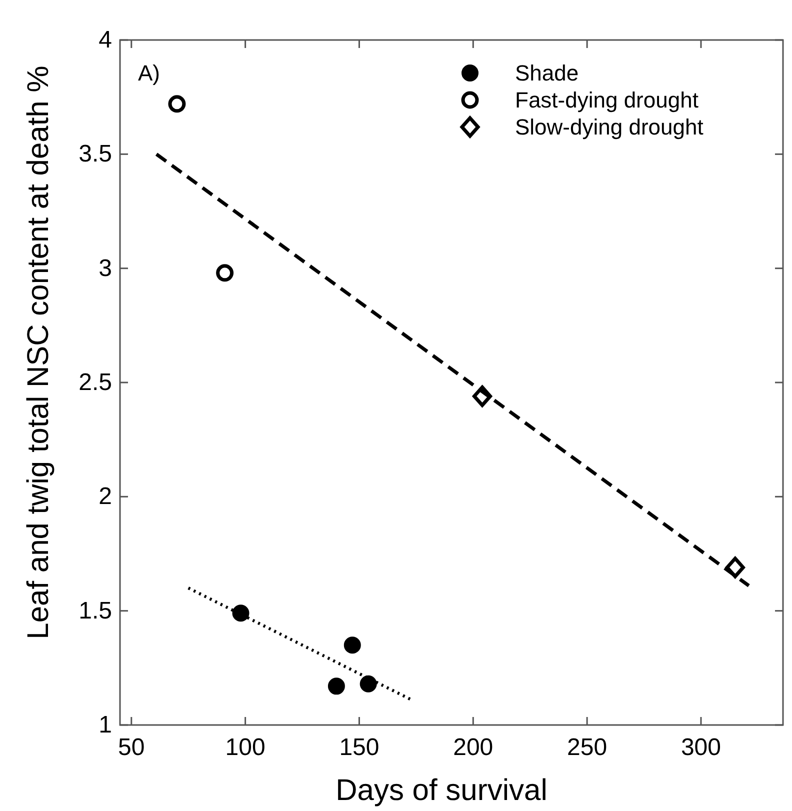 This screenshot has width=792, height=811. I want to click on x-tick-label: 100, so click(245, 747).